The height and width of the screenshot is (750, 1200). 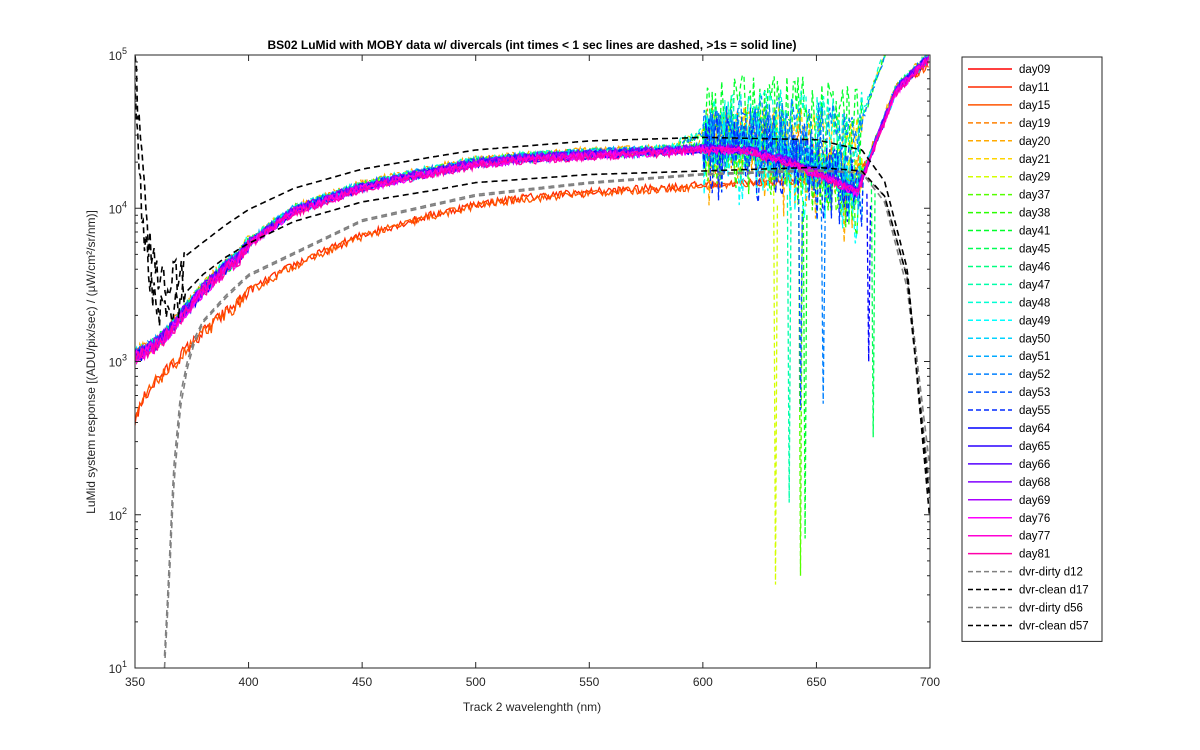 I want to click on legend-label: day38, so click(x=1034, y=214).